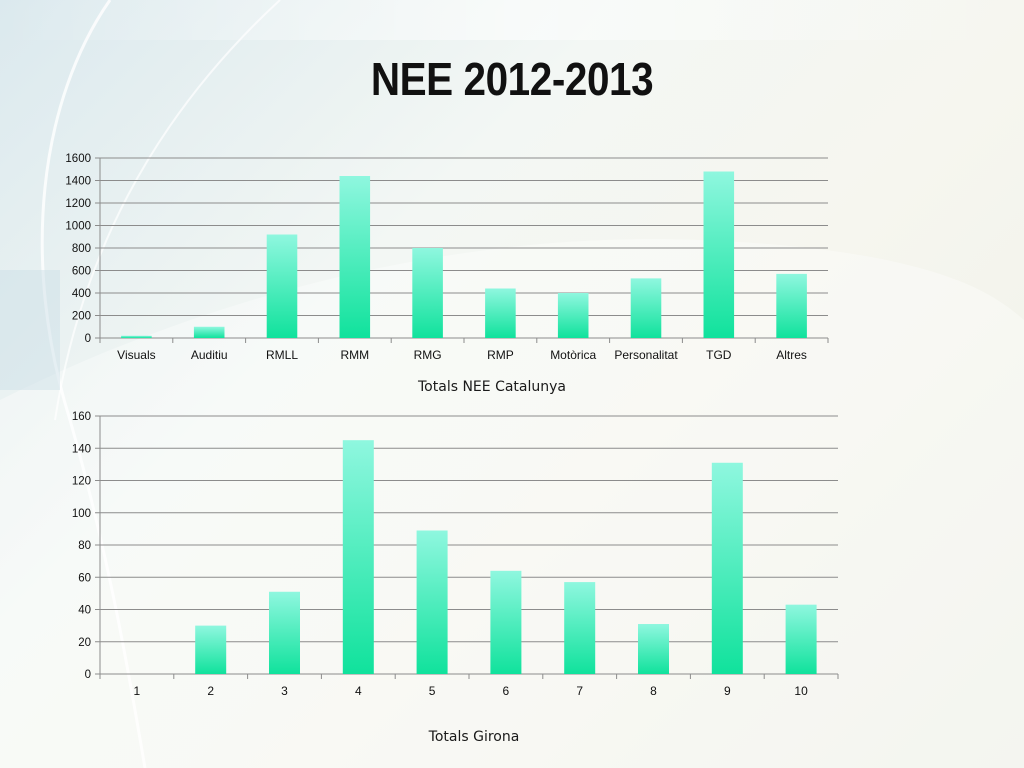 The height and width of the screenshot is (768, 1024). Describe the element at coordinates (78, 182) in the screenshot. I see `y-tick-label: 1400` at that location.